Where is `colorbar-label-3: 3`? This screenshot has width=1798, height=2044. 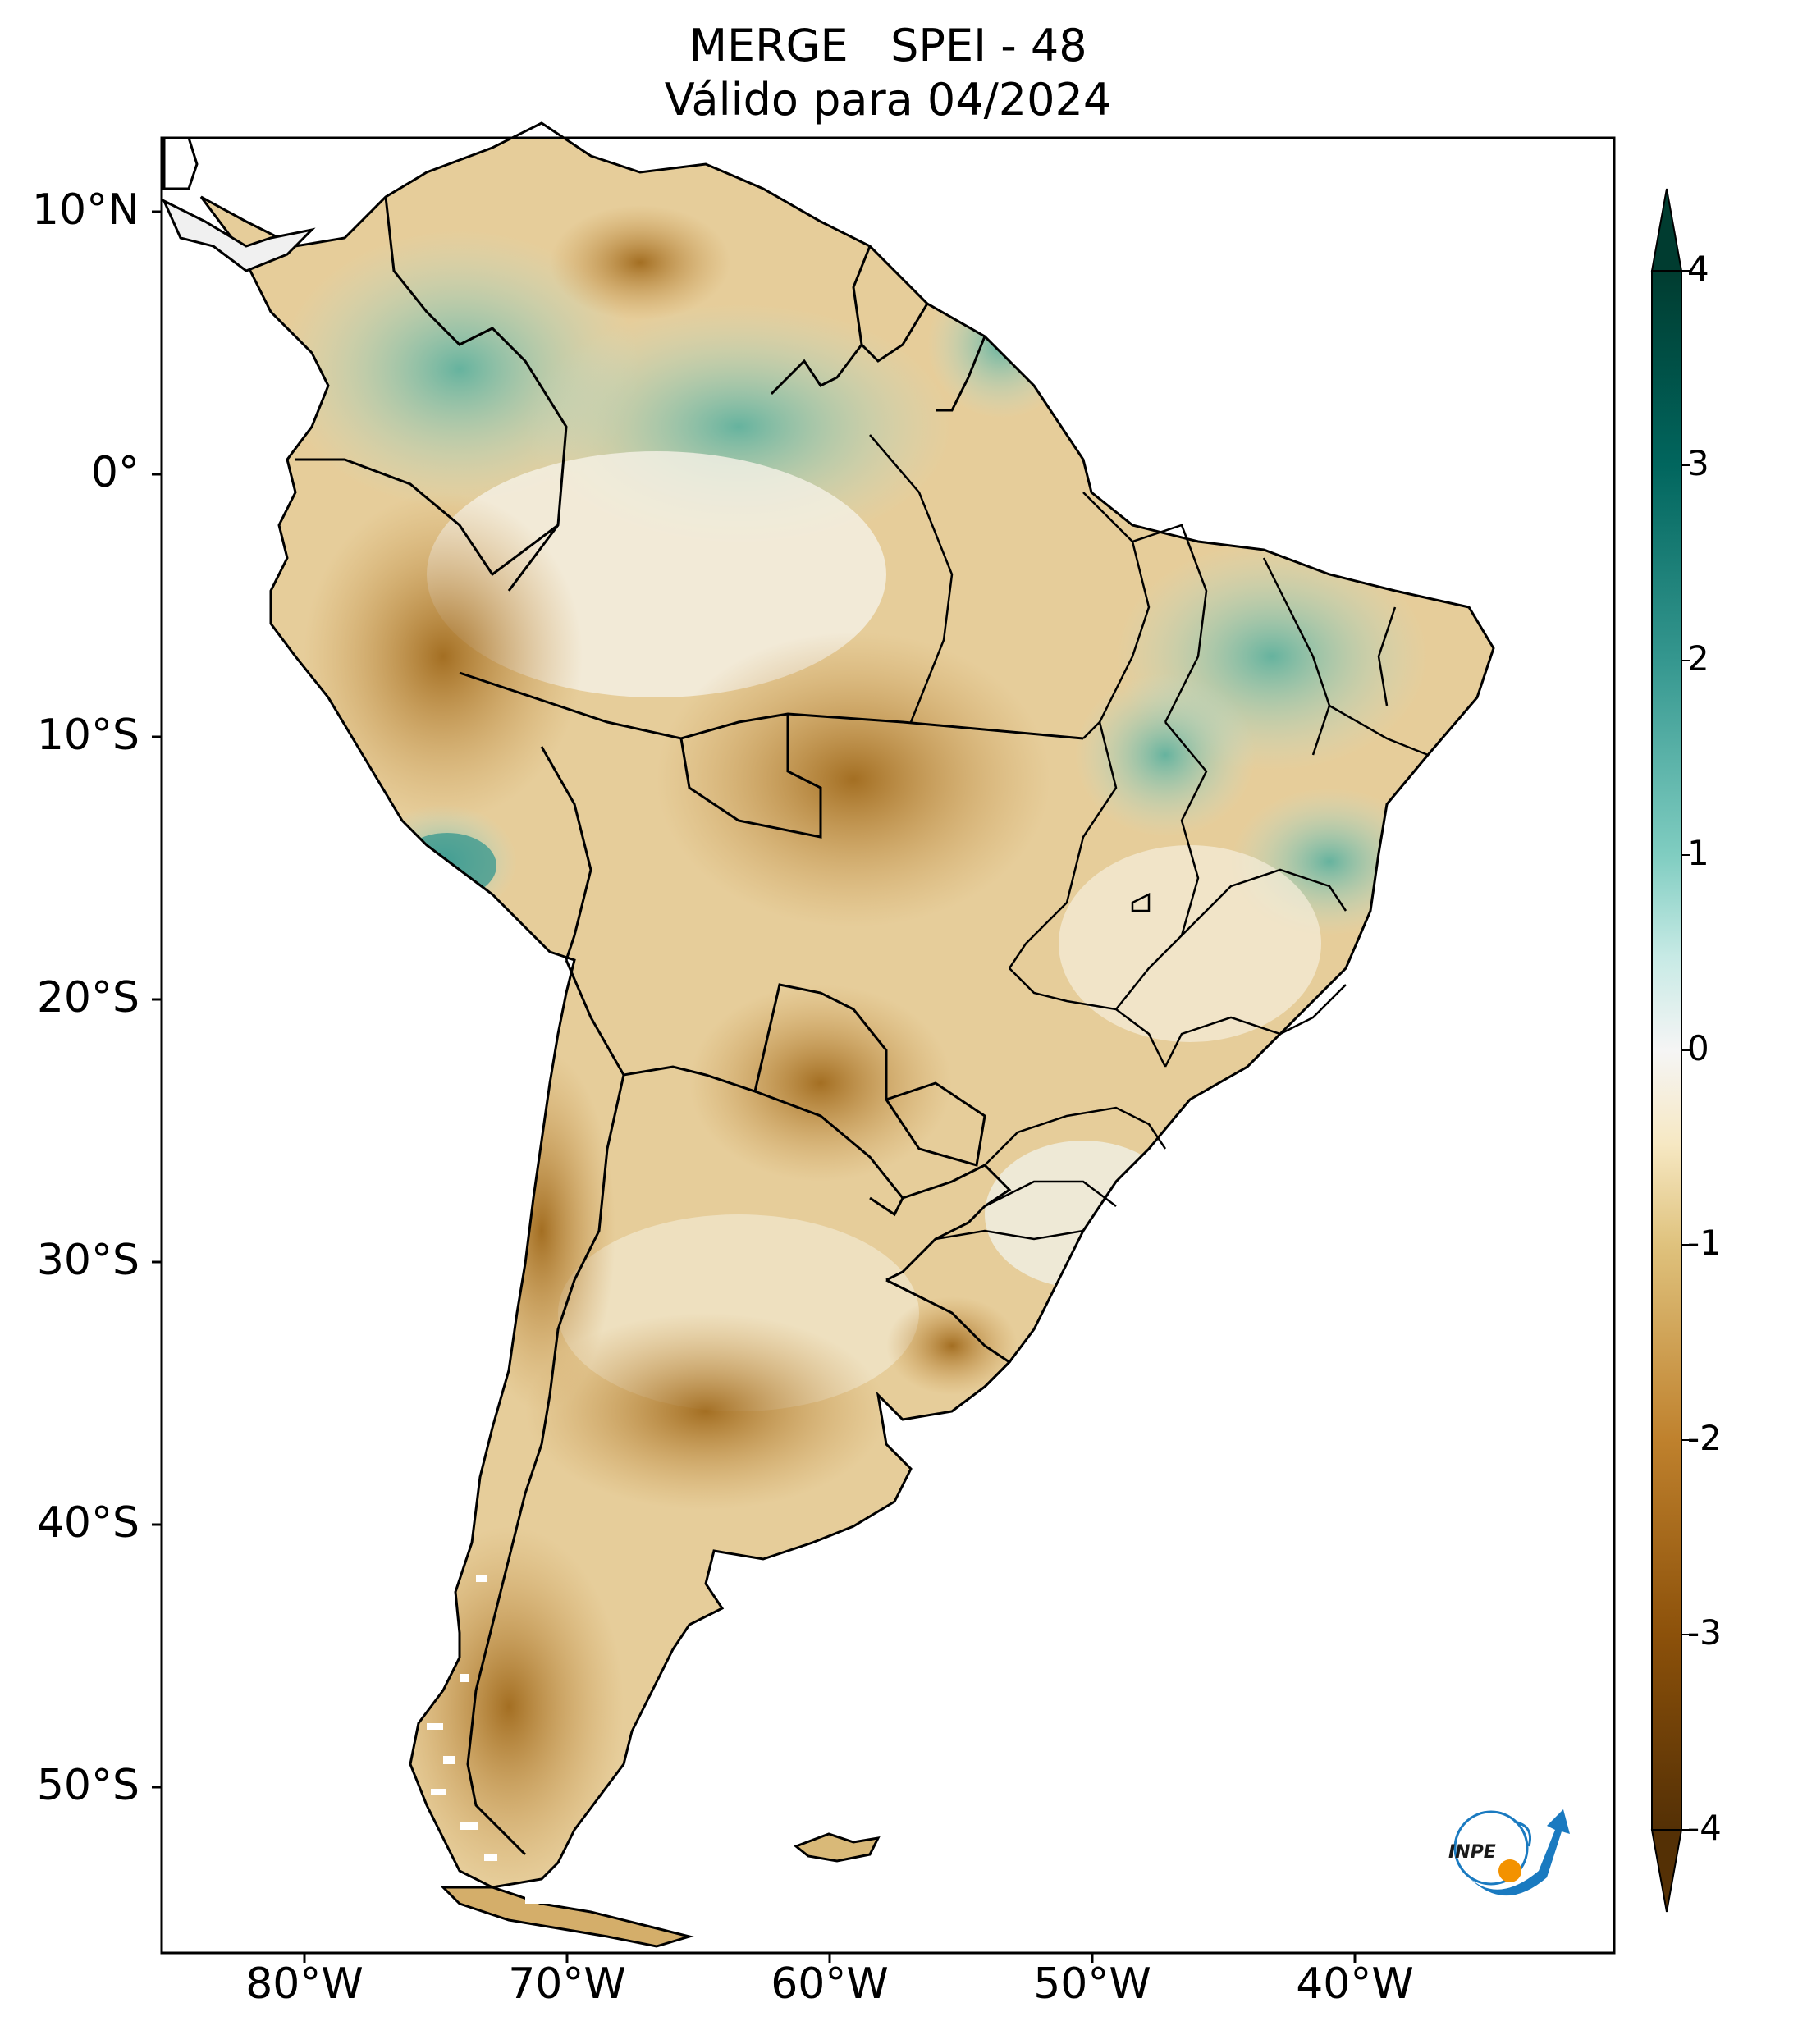
colorbar-label-3: 3 is located at coordinates (1698, 463).